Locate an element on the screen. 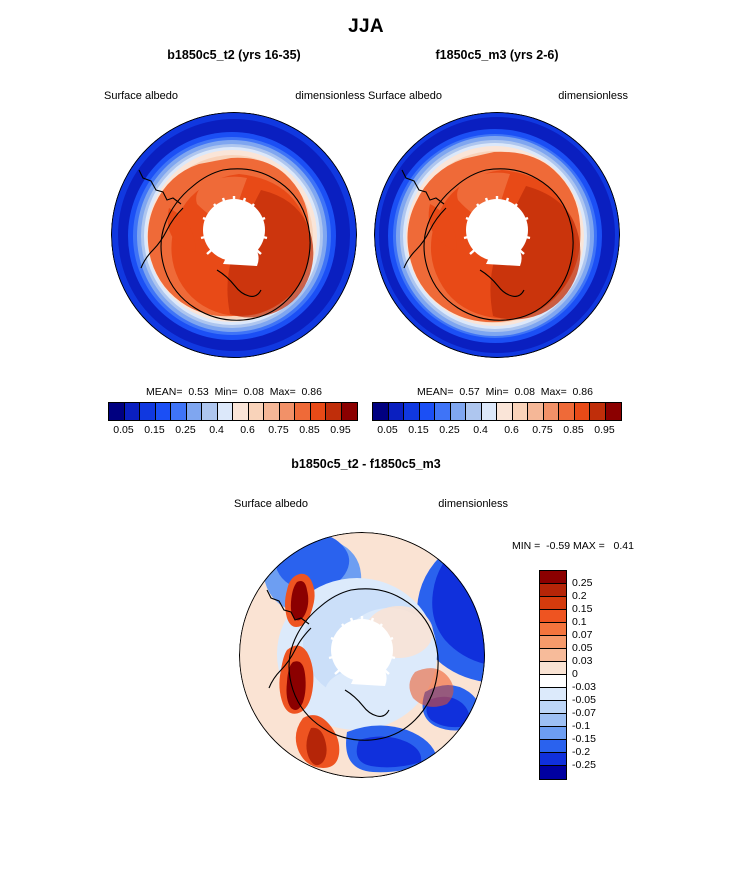 The image size is (733, 882). colorbar-tick-label: -0.25 is located at coordinates (584, 765).